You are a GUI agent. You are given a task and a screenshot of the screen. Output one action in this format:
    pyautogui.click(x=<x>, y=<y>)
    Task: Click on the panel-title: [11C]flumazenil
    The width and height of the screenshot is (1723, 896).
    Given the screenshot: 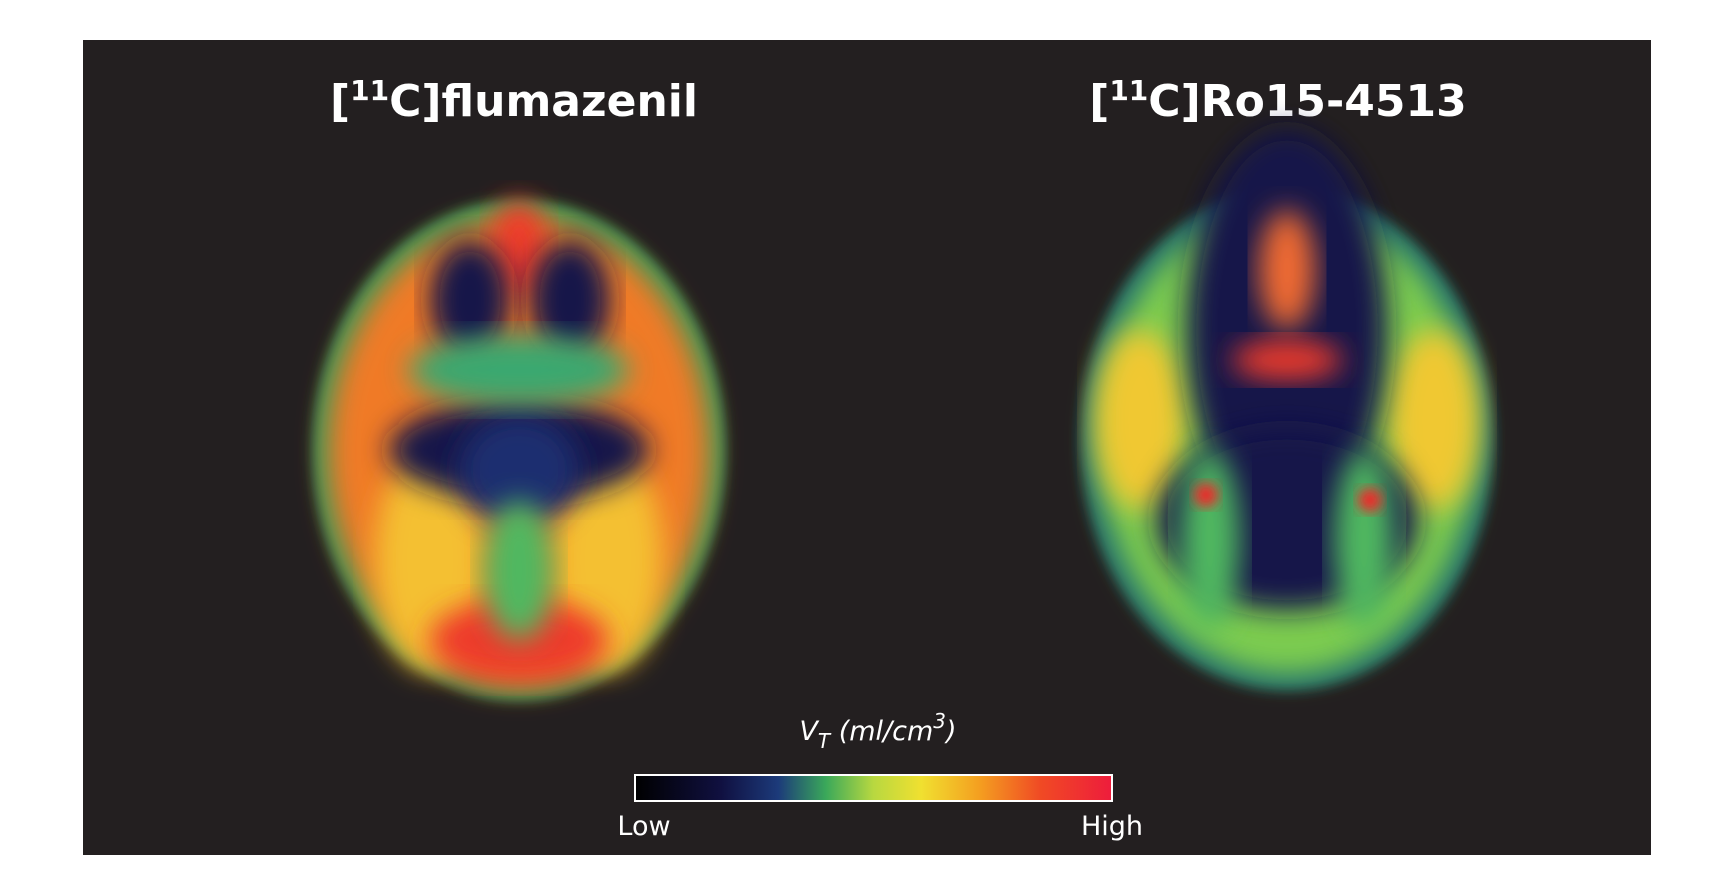 What is the action you would take?
    pyautogui.click(x=514, y=100)
    